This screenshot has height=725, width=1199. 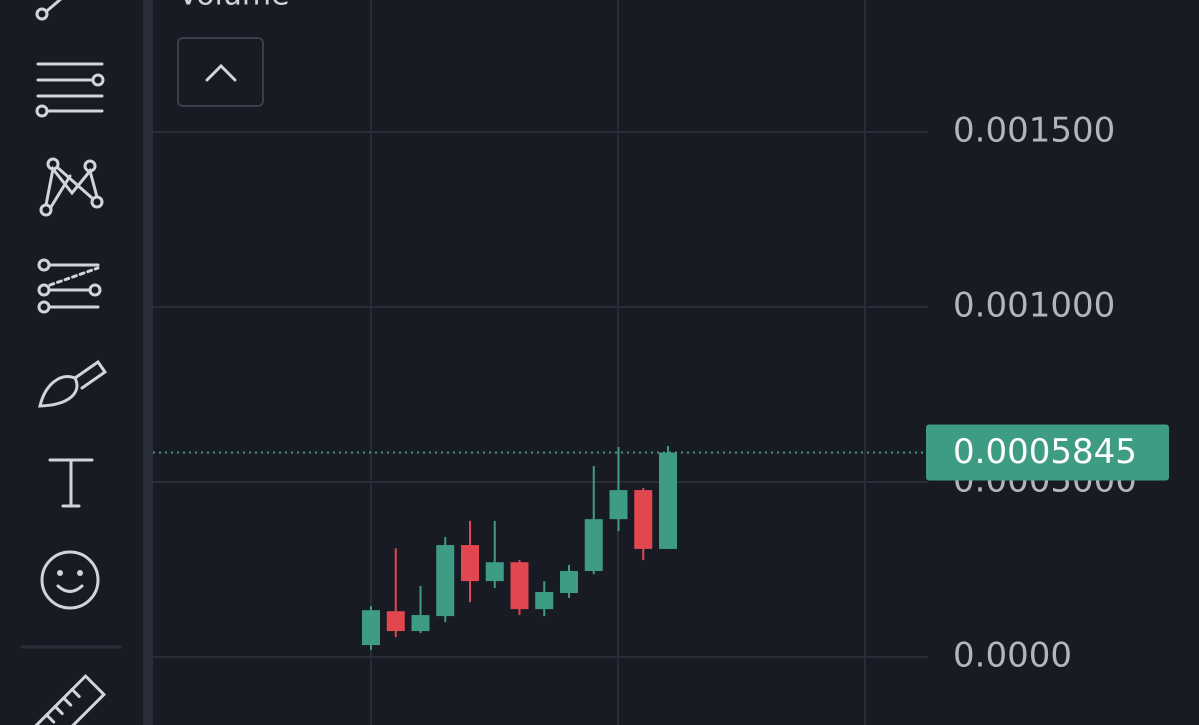 What do you see at coordinates (1034, 130) in the screenshot?
I see `y-tick-label: 0.001500` at bounding box center [1034, 130].